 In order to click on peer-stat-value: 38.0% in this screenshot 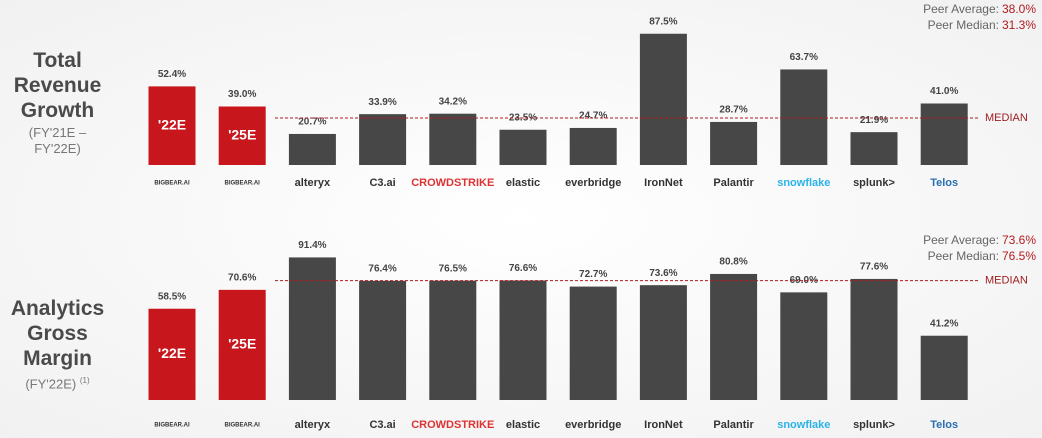, I will do `click(1019, 9)`.